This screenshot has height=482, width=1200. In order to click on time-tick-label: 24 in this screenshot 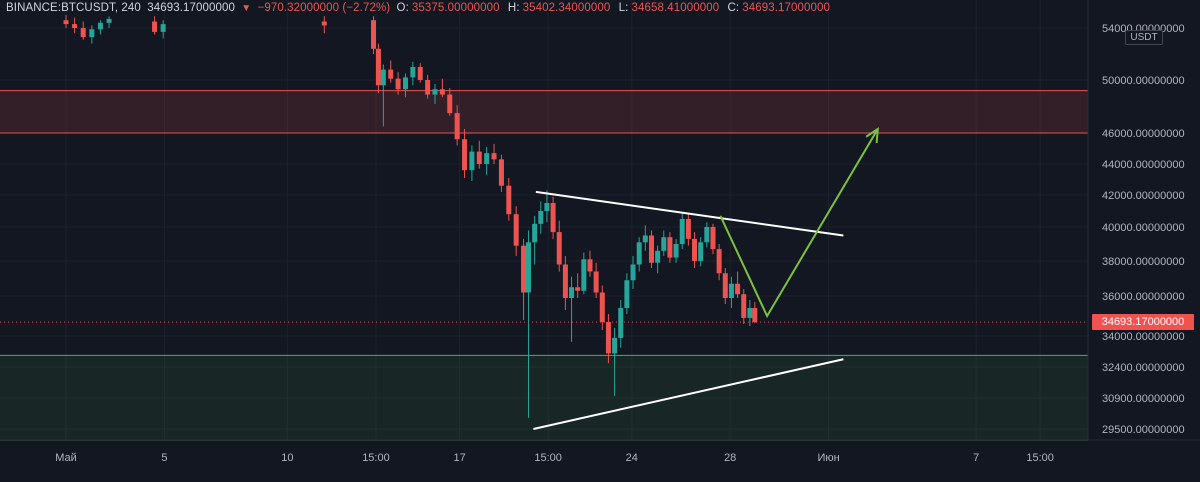, I will do `click(632, 458)`.